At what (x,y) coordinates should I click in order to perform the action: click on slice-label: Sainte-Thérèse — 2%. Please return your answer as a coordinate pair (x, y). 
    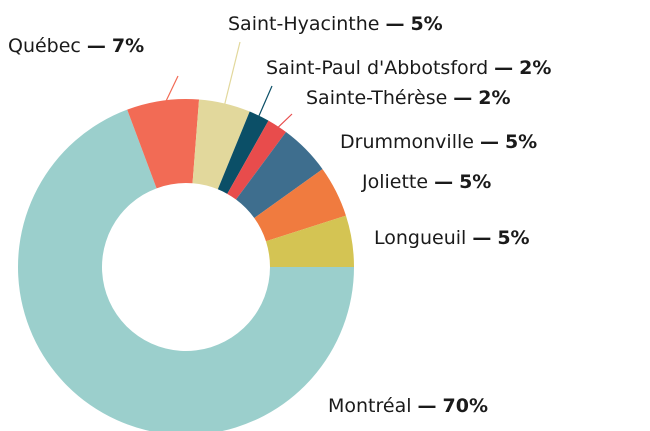
    Looking at the image, I should click on (408, 98).